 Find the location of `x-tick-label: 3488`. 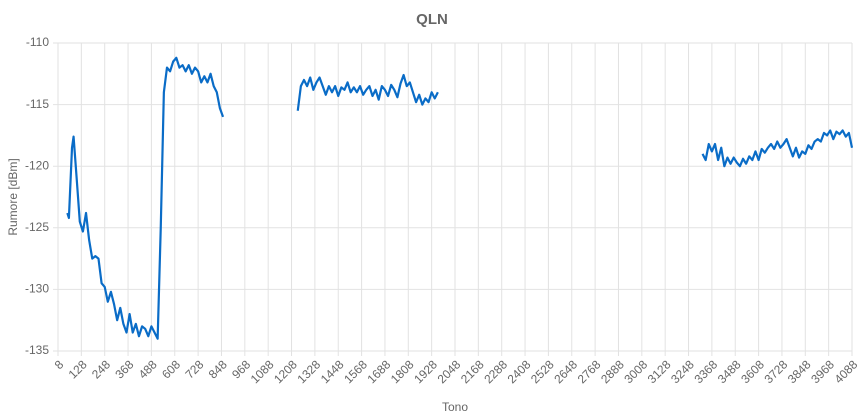

x-tick-label: 3488 is located at coordinates (729, 371).